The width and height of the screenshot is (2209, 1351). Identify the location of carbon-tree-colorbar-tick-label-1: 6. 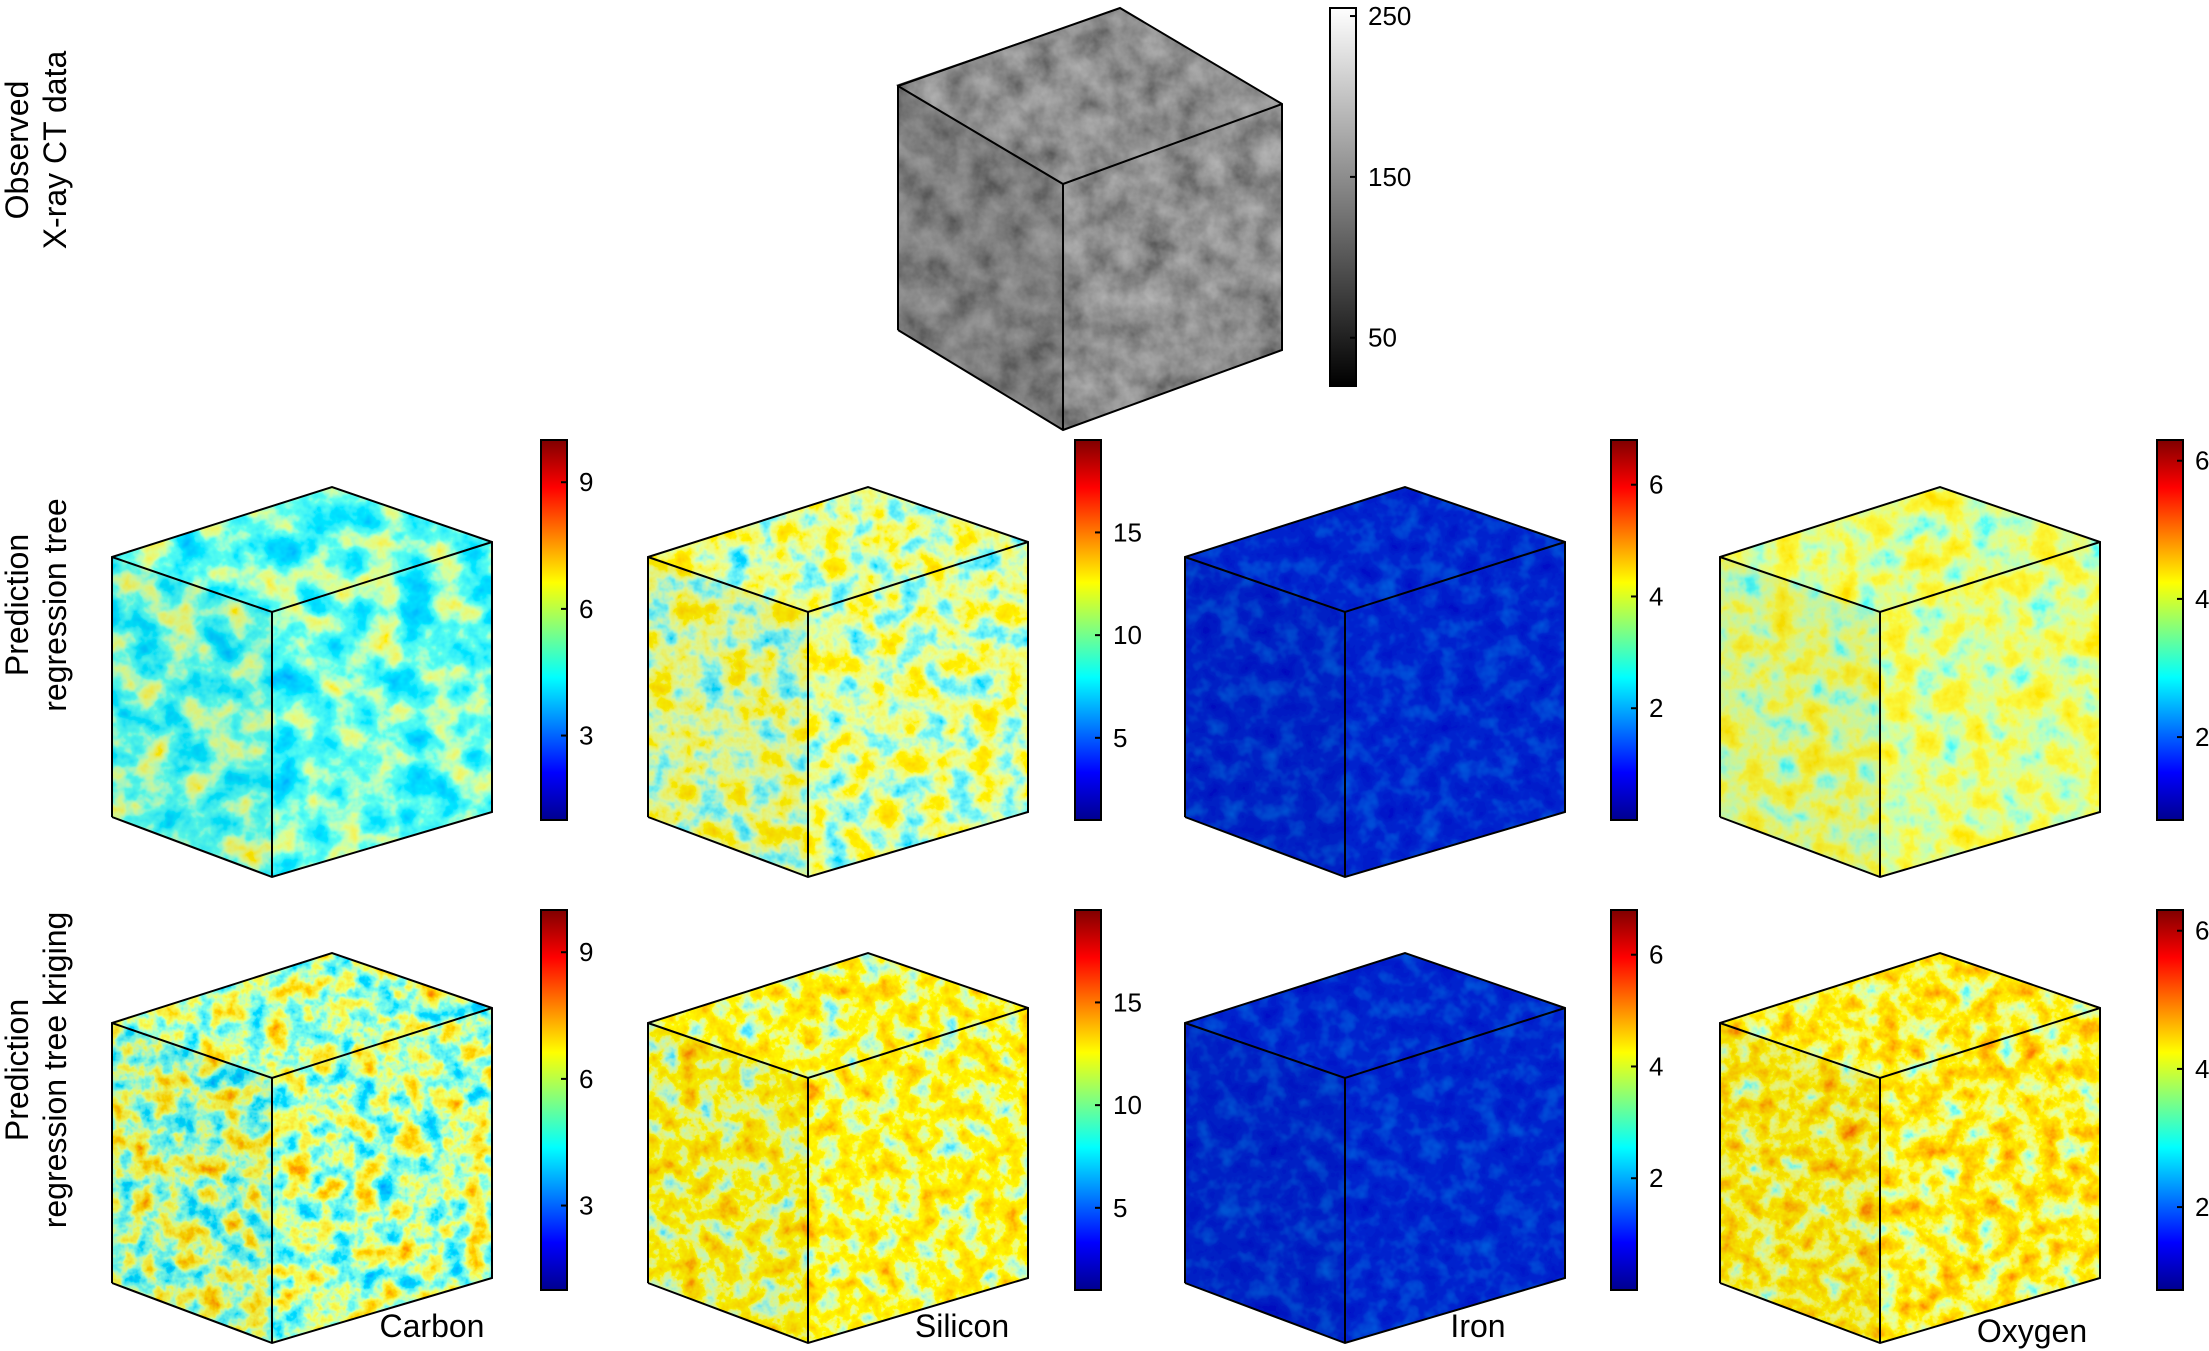
(586, 609).